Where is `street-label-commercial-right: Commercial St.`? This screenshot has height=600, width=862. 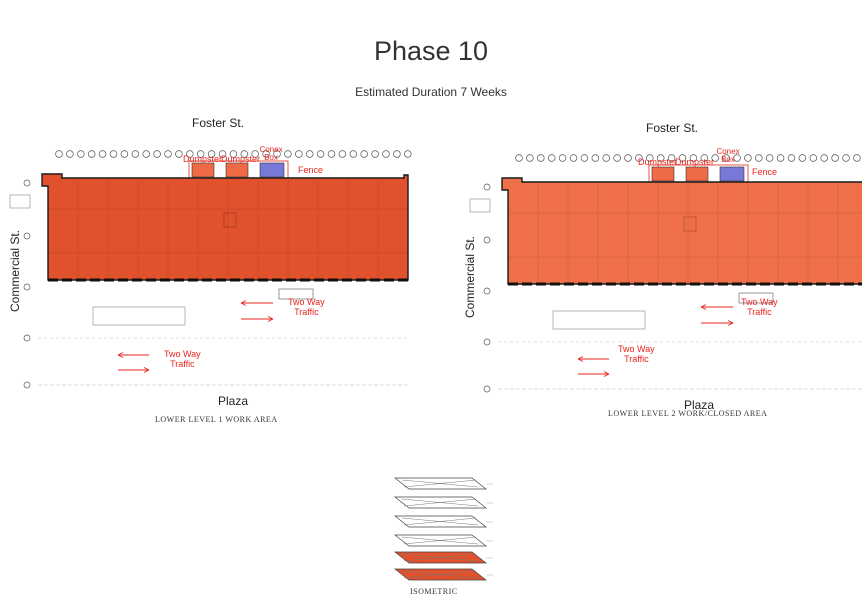
street-label-commercial-right: Commercial St. is located at coordinates (470, 276).